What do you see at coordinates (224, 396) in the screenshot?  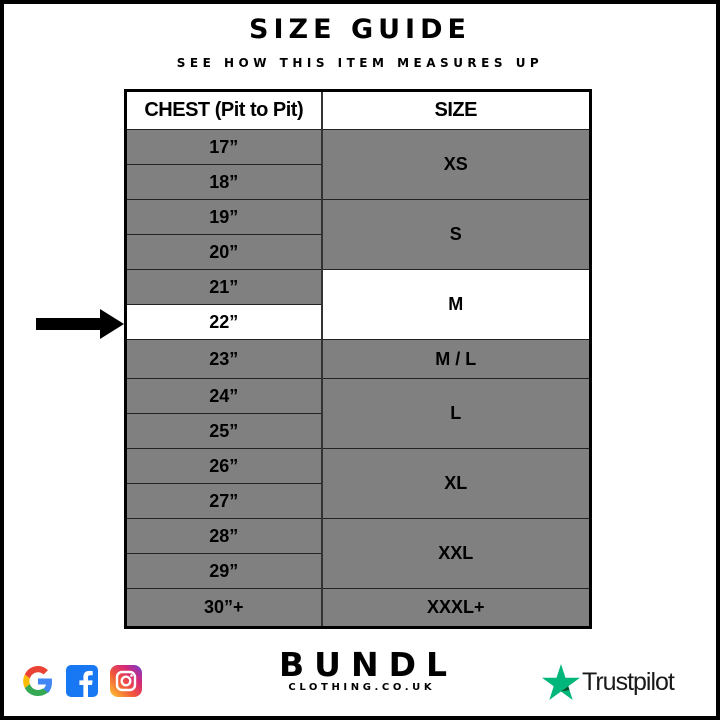 I see `chest-cell: 24”` at bounding box center [224, 396].